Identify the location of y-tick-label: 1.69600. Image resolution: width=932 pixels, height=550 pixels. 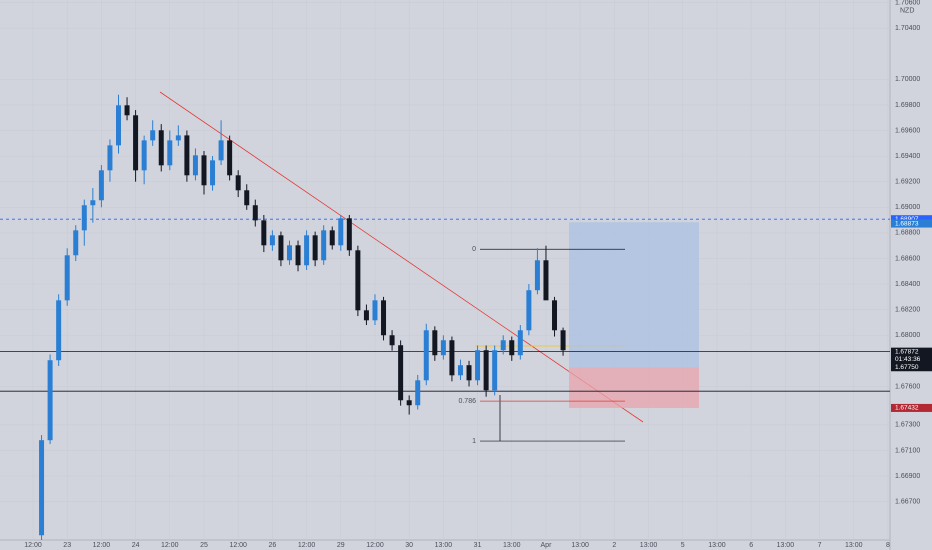
(907, 130).